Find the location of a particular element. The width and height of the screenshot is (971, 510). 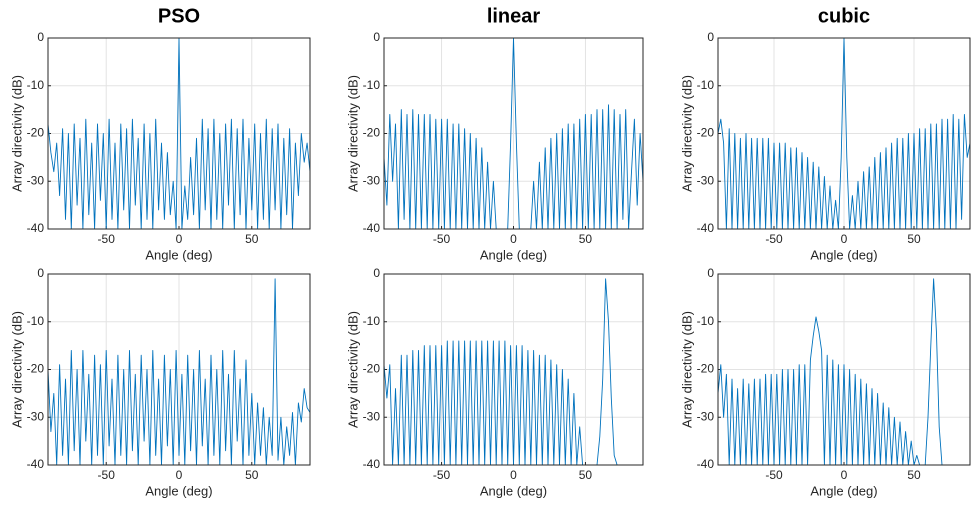

chart-title: PSO is located at coordinates (179, 16).